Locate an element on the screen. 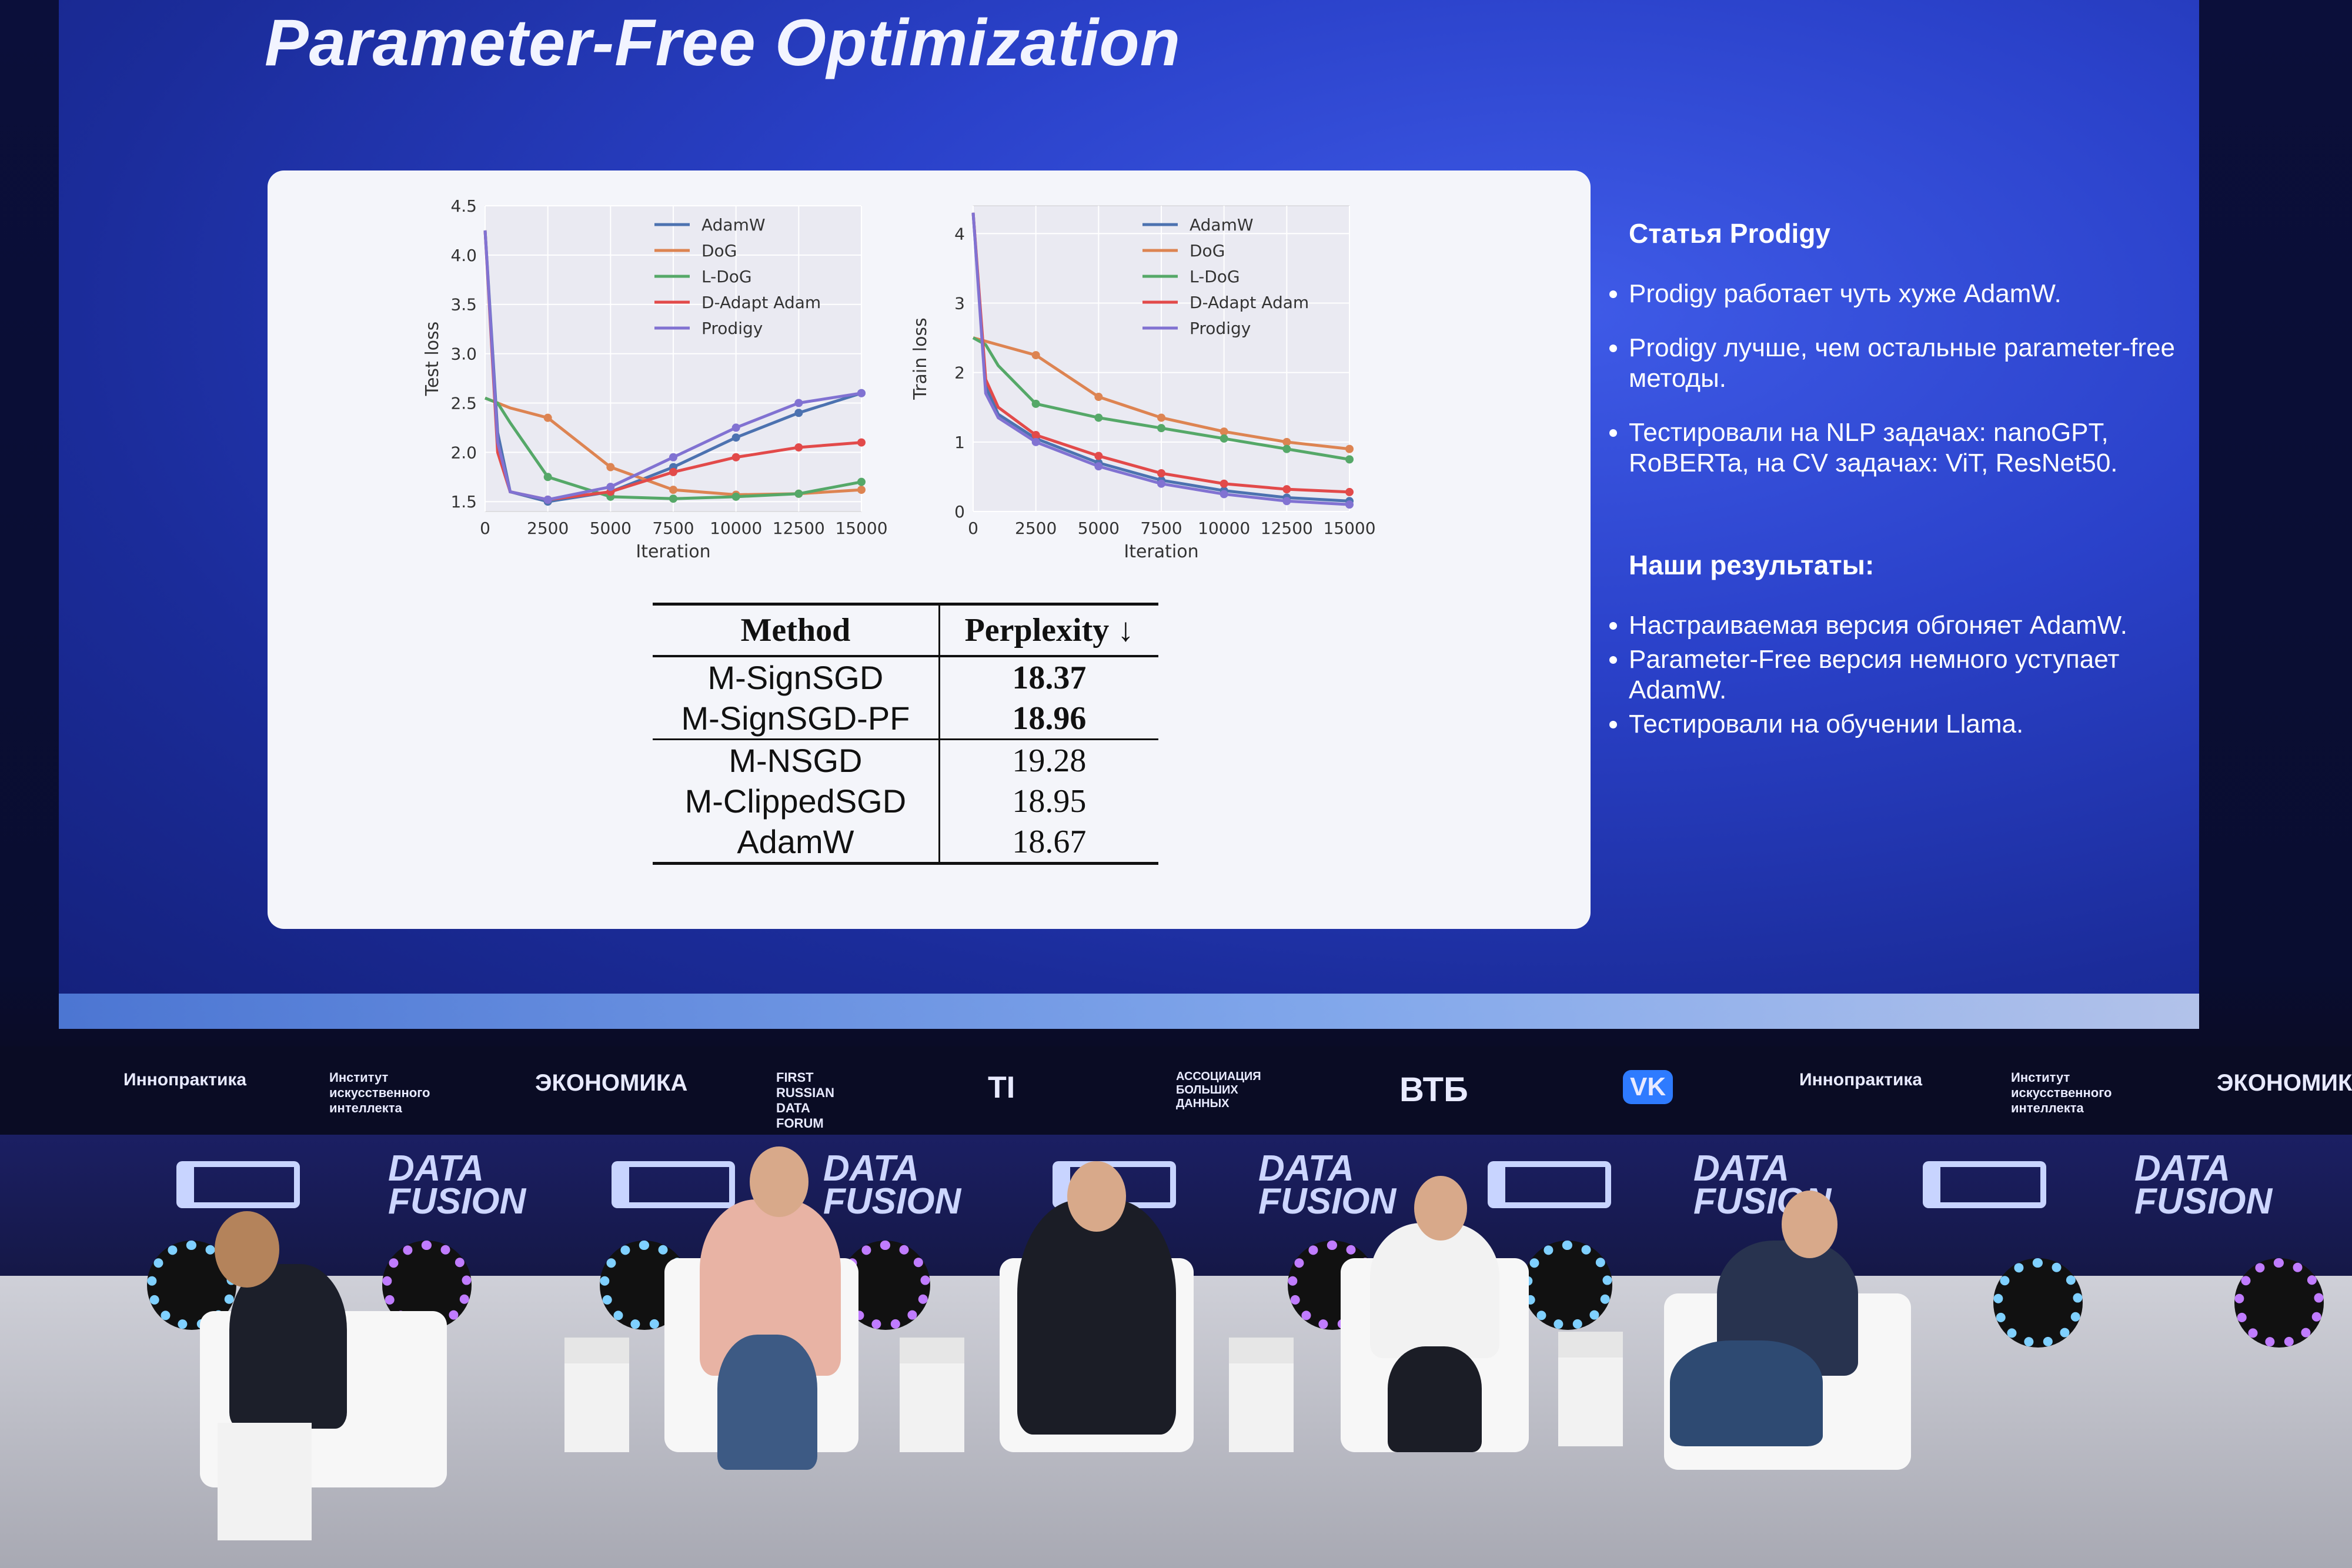 The width and height of the screenshot is (2352, 1568). y-tick-label: 4 is located at coordinates (959, 233).